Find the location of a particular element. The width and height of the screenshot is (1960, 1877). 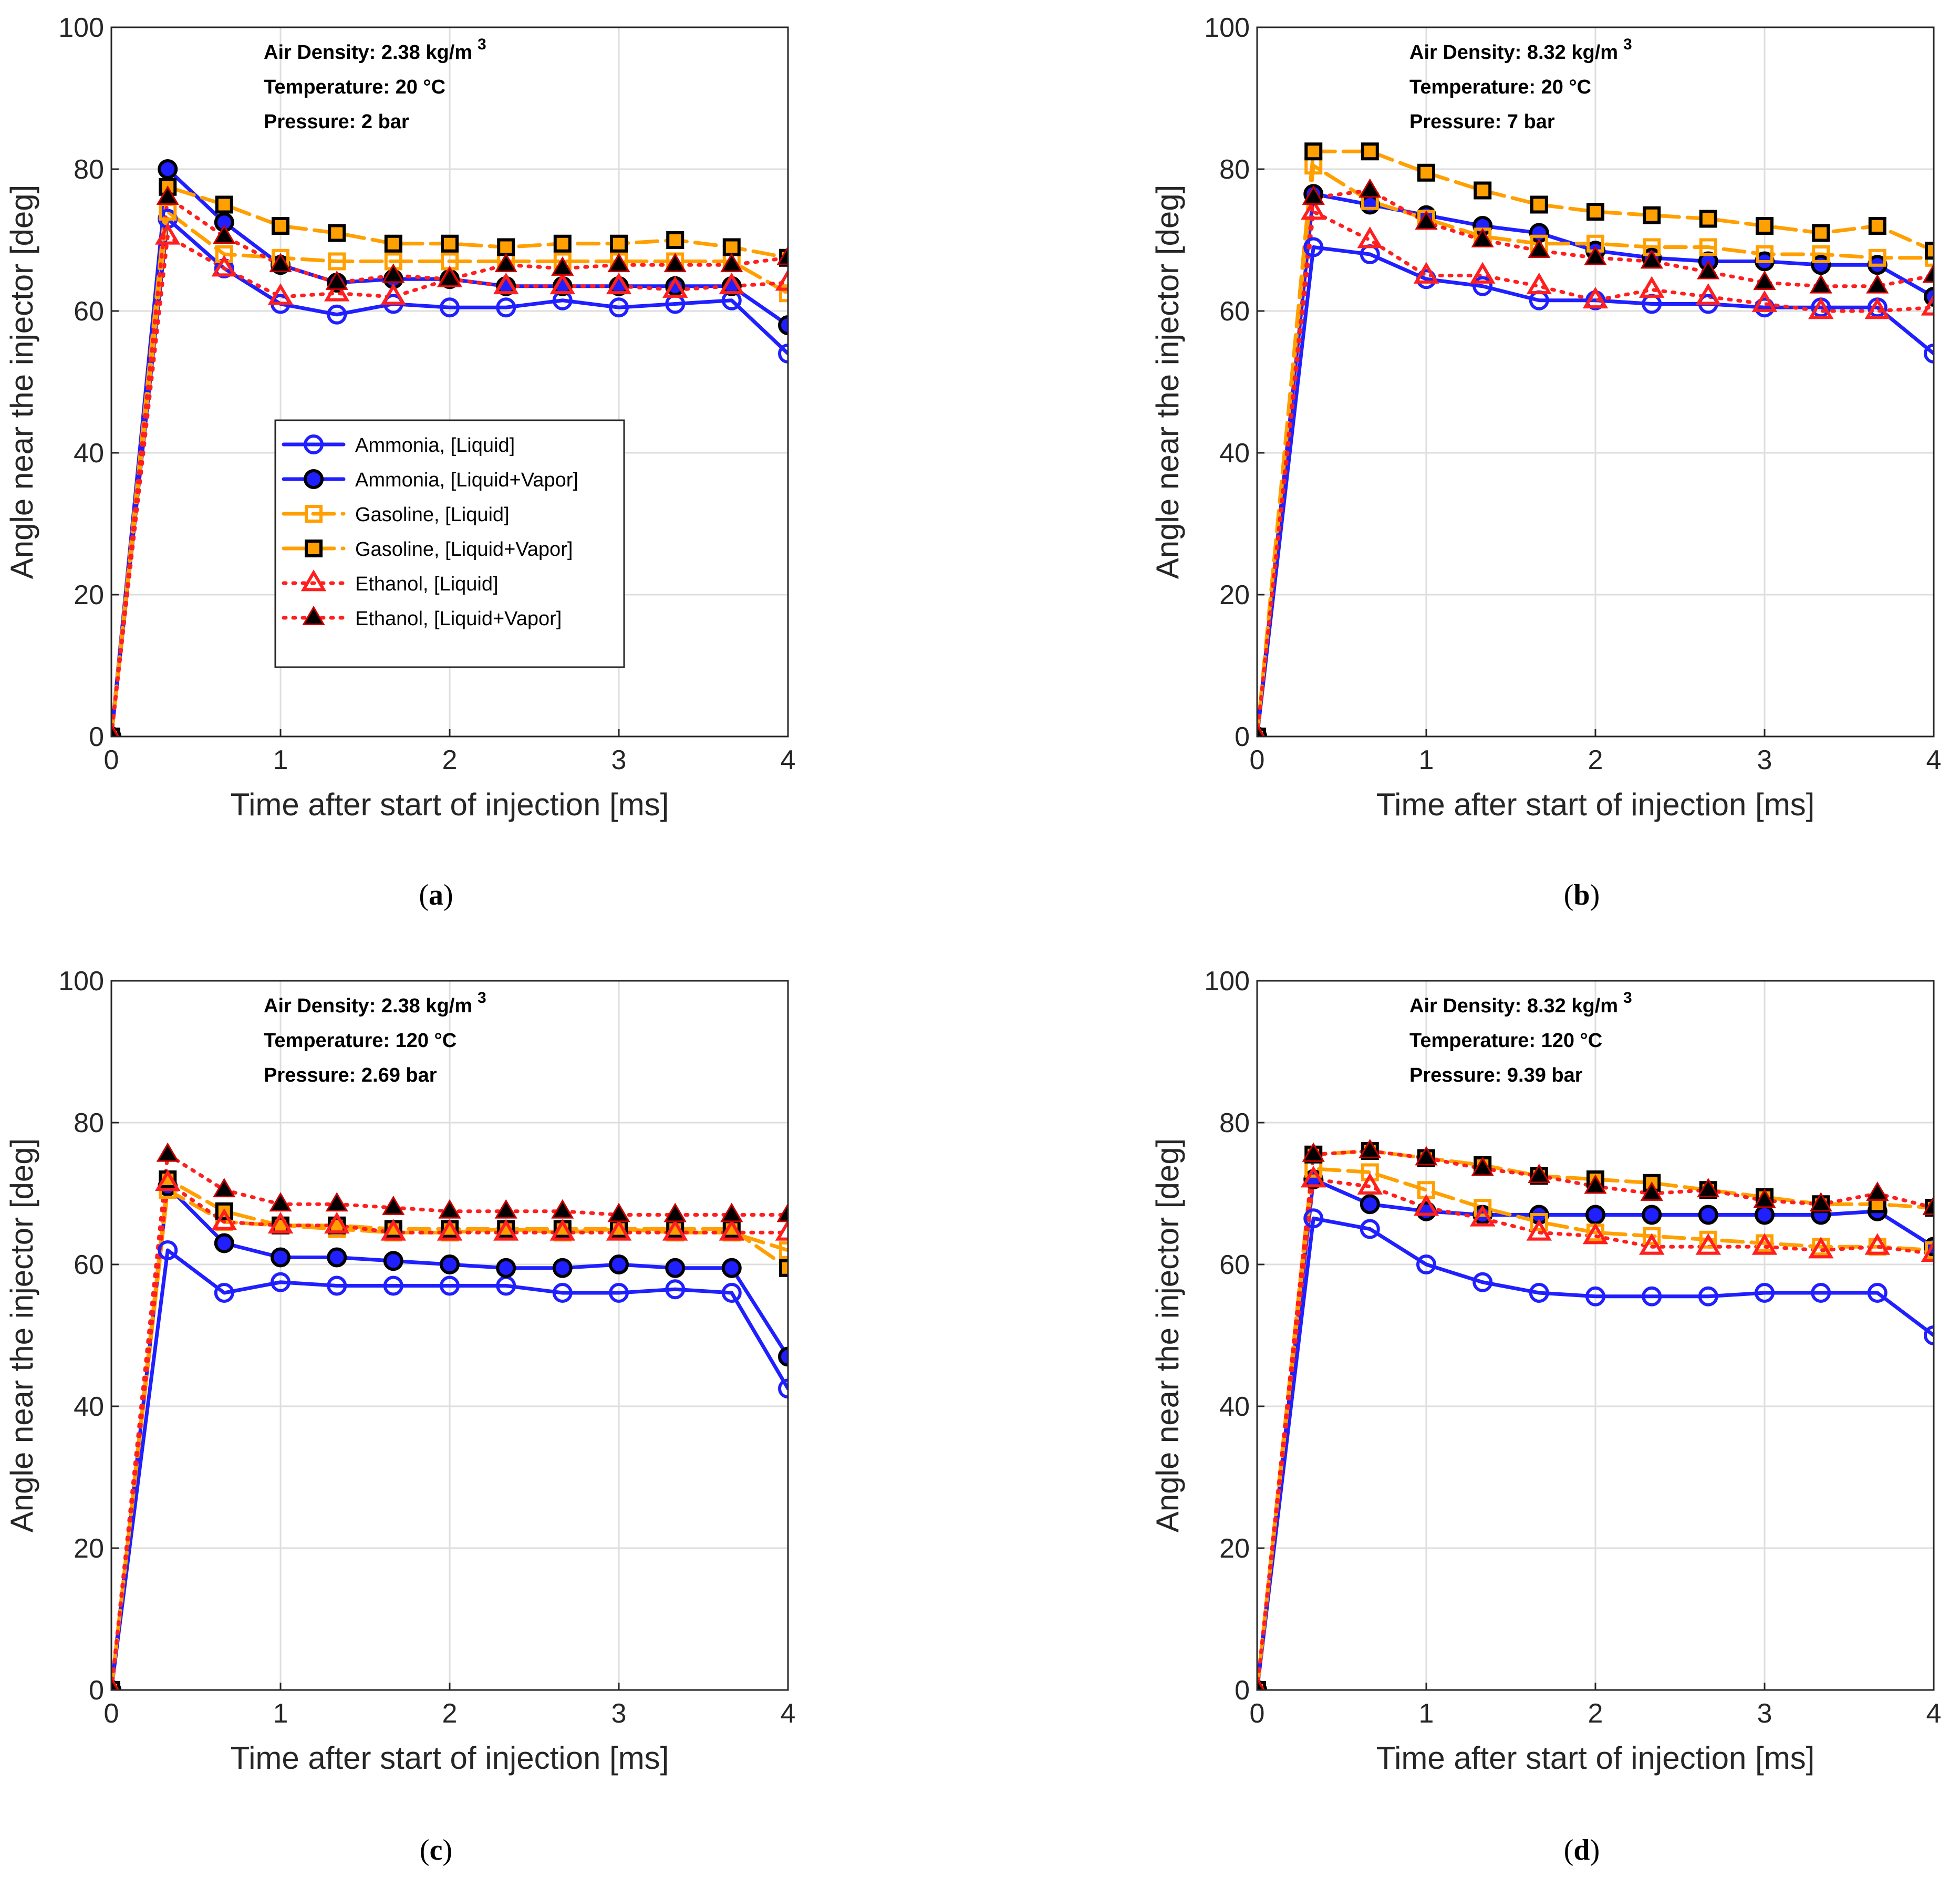

y-tick-label: 100 is located at coordinates (81, 981).